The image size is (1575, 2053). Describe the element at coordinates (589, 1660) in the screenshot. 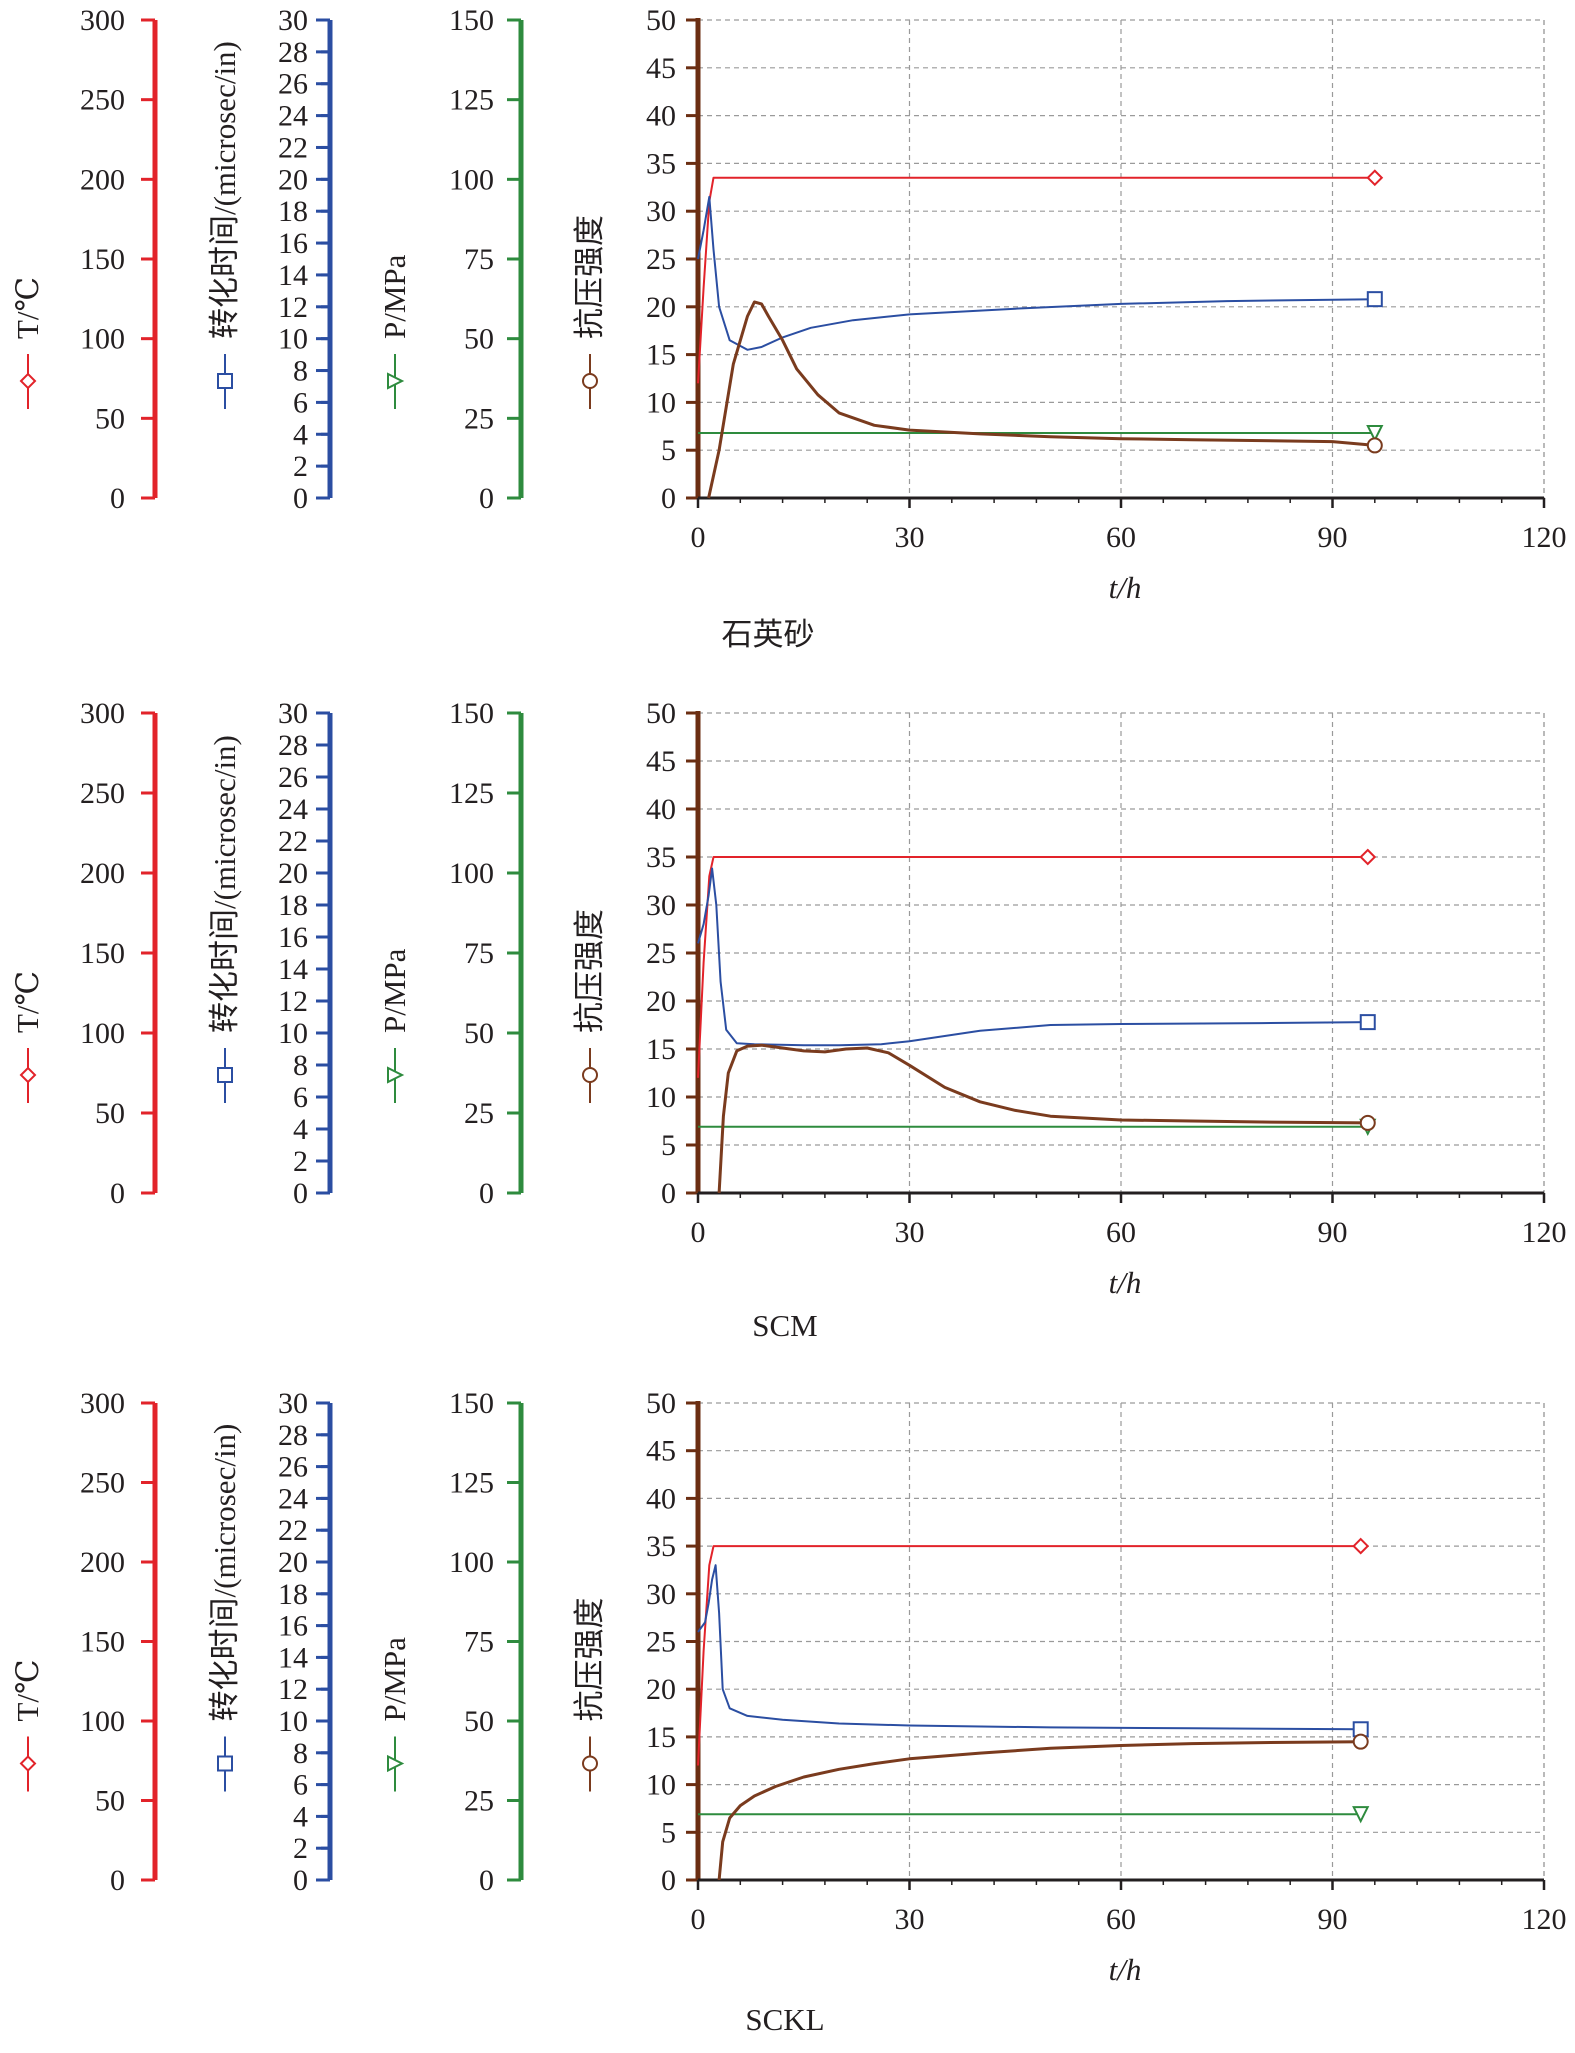

I see `strength-axis-label: 抗压强度` at that location.